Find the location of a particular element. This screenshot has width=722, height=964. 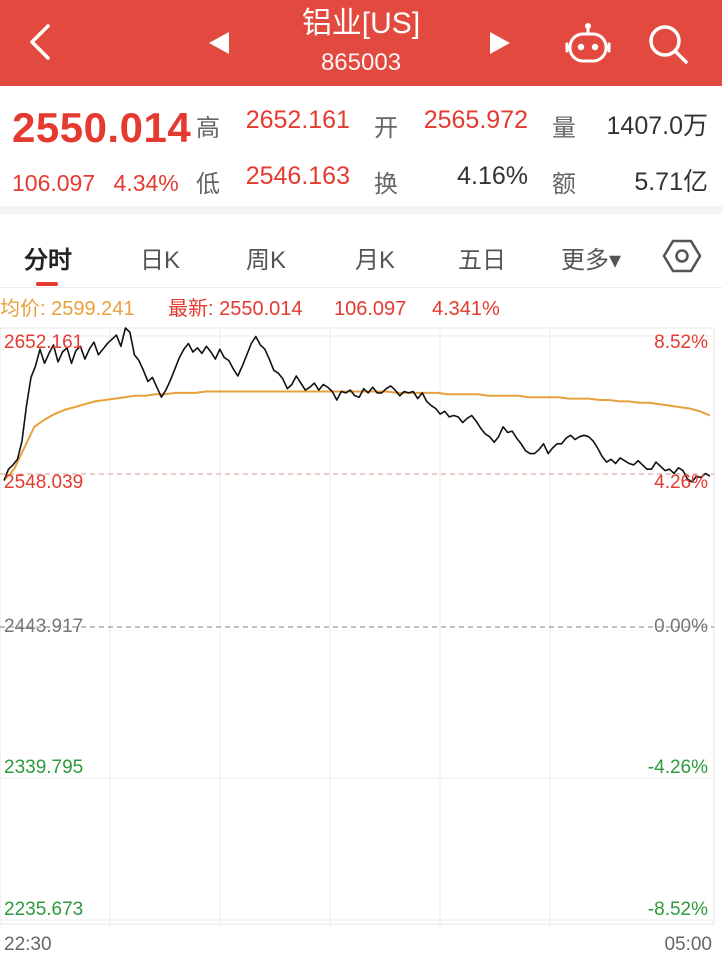

open-value: 2565.972 is located at coordinates (475, 120).